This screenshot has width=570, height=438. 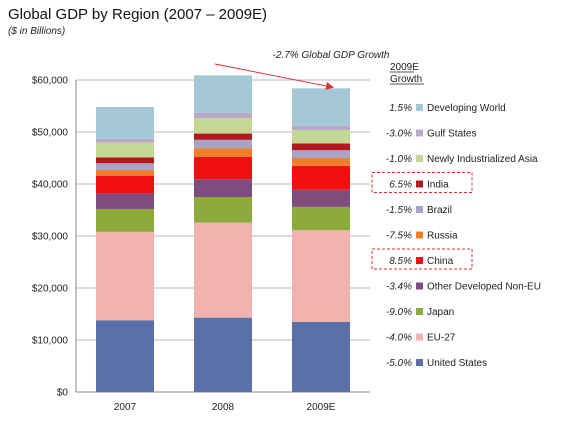 What do you see at coordinates (399, 287) in the screenshot?
I see `legend-growth: -3.4%` at bounding box center [399, 287].